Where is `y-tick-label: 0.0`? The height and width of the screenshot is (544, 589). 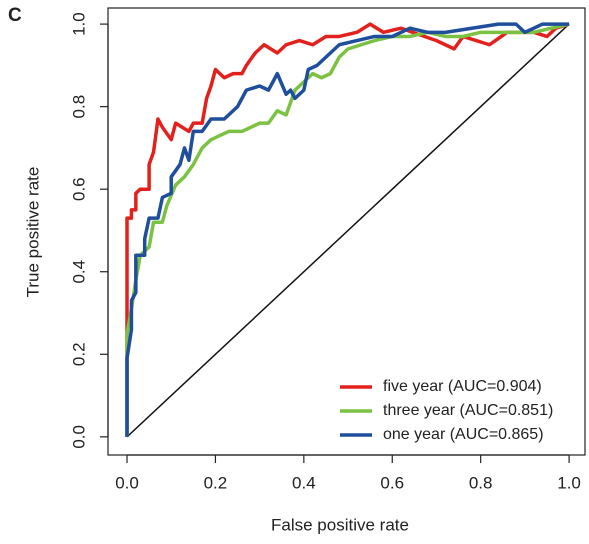
y-tick-label: 0.0 is located at coordinates (78, 437).